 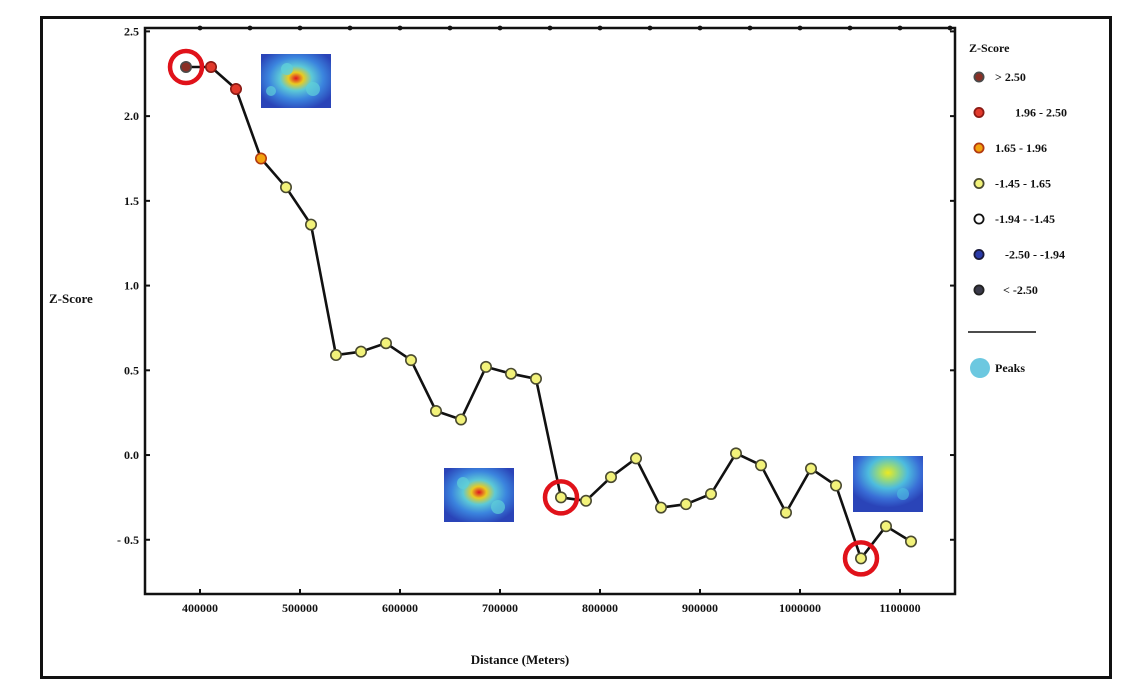 I want to click on legend-item-label: < -2.50, so click(x=1020, y=290).